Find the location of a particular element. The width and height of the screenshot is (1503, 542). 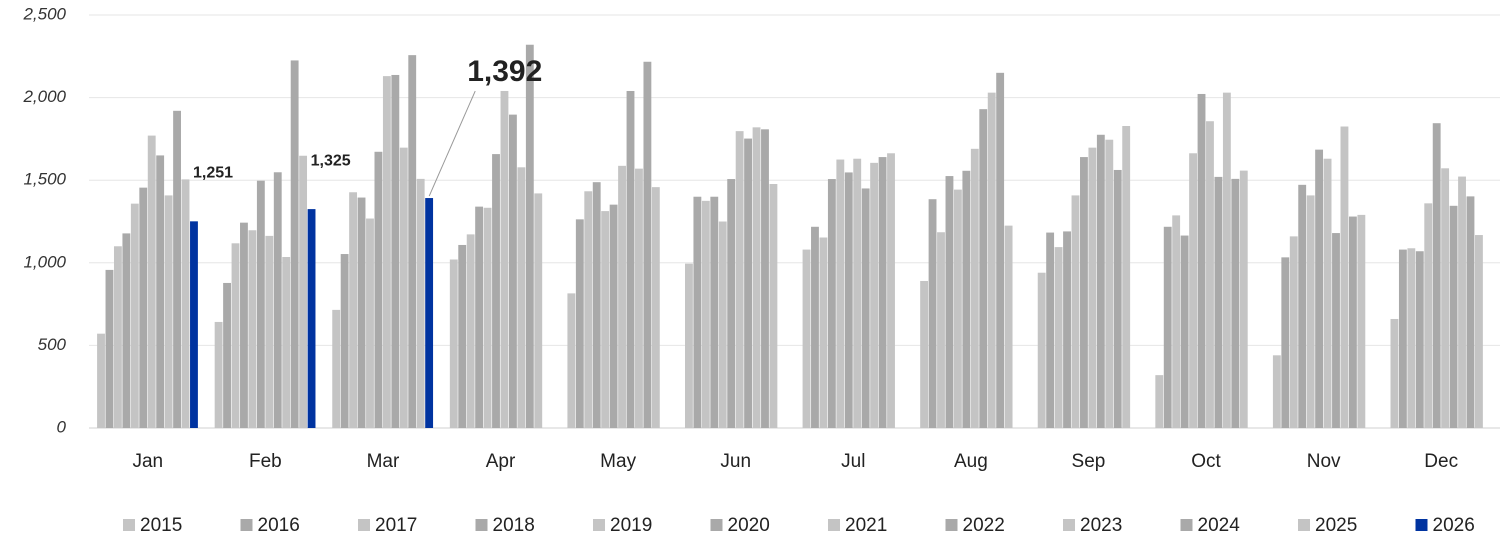

data-label: 1,325 is located at coordinates (331, 160).